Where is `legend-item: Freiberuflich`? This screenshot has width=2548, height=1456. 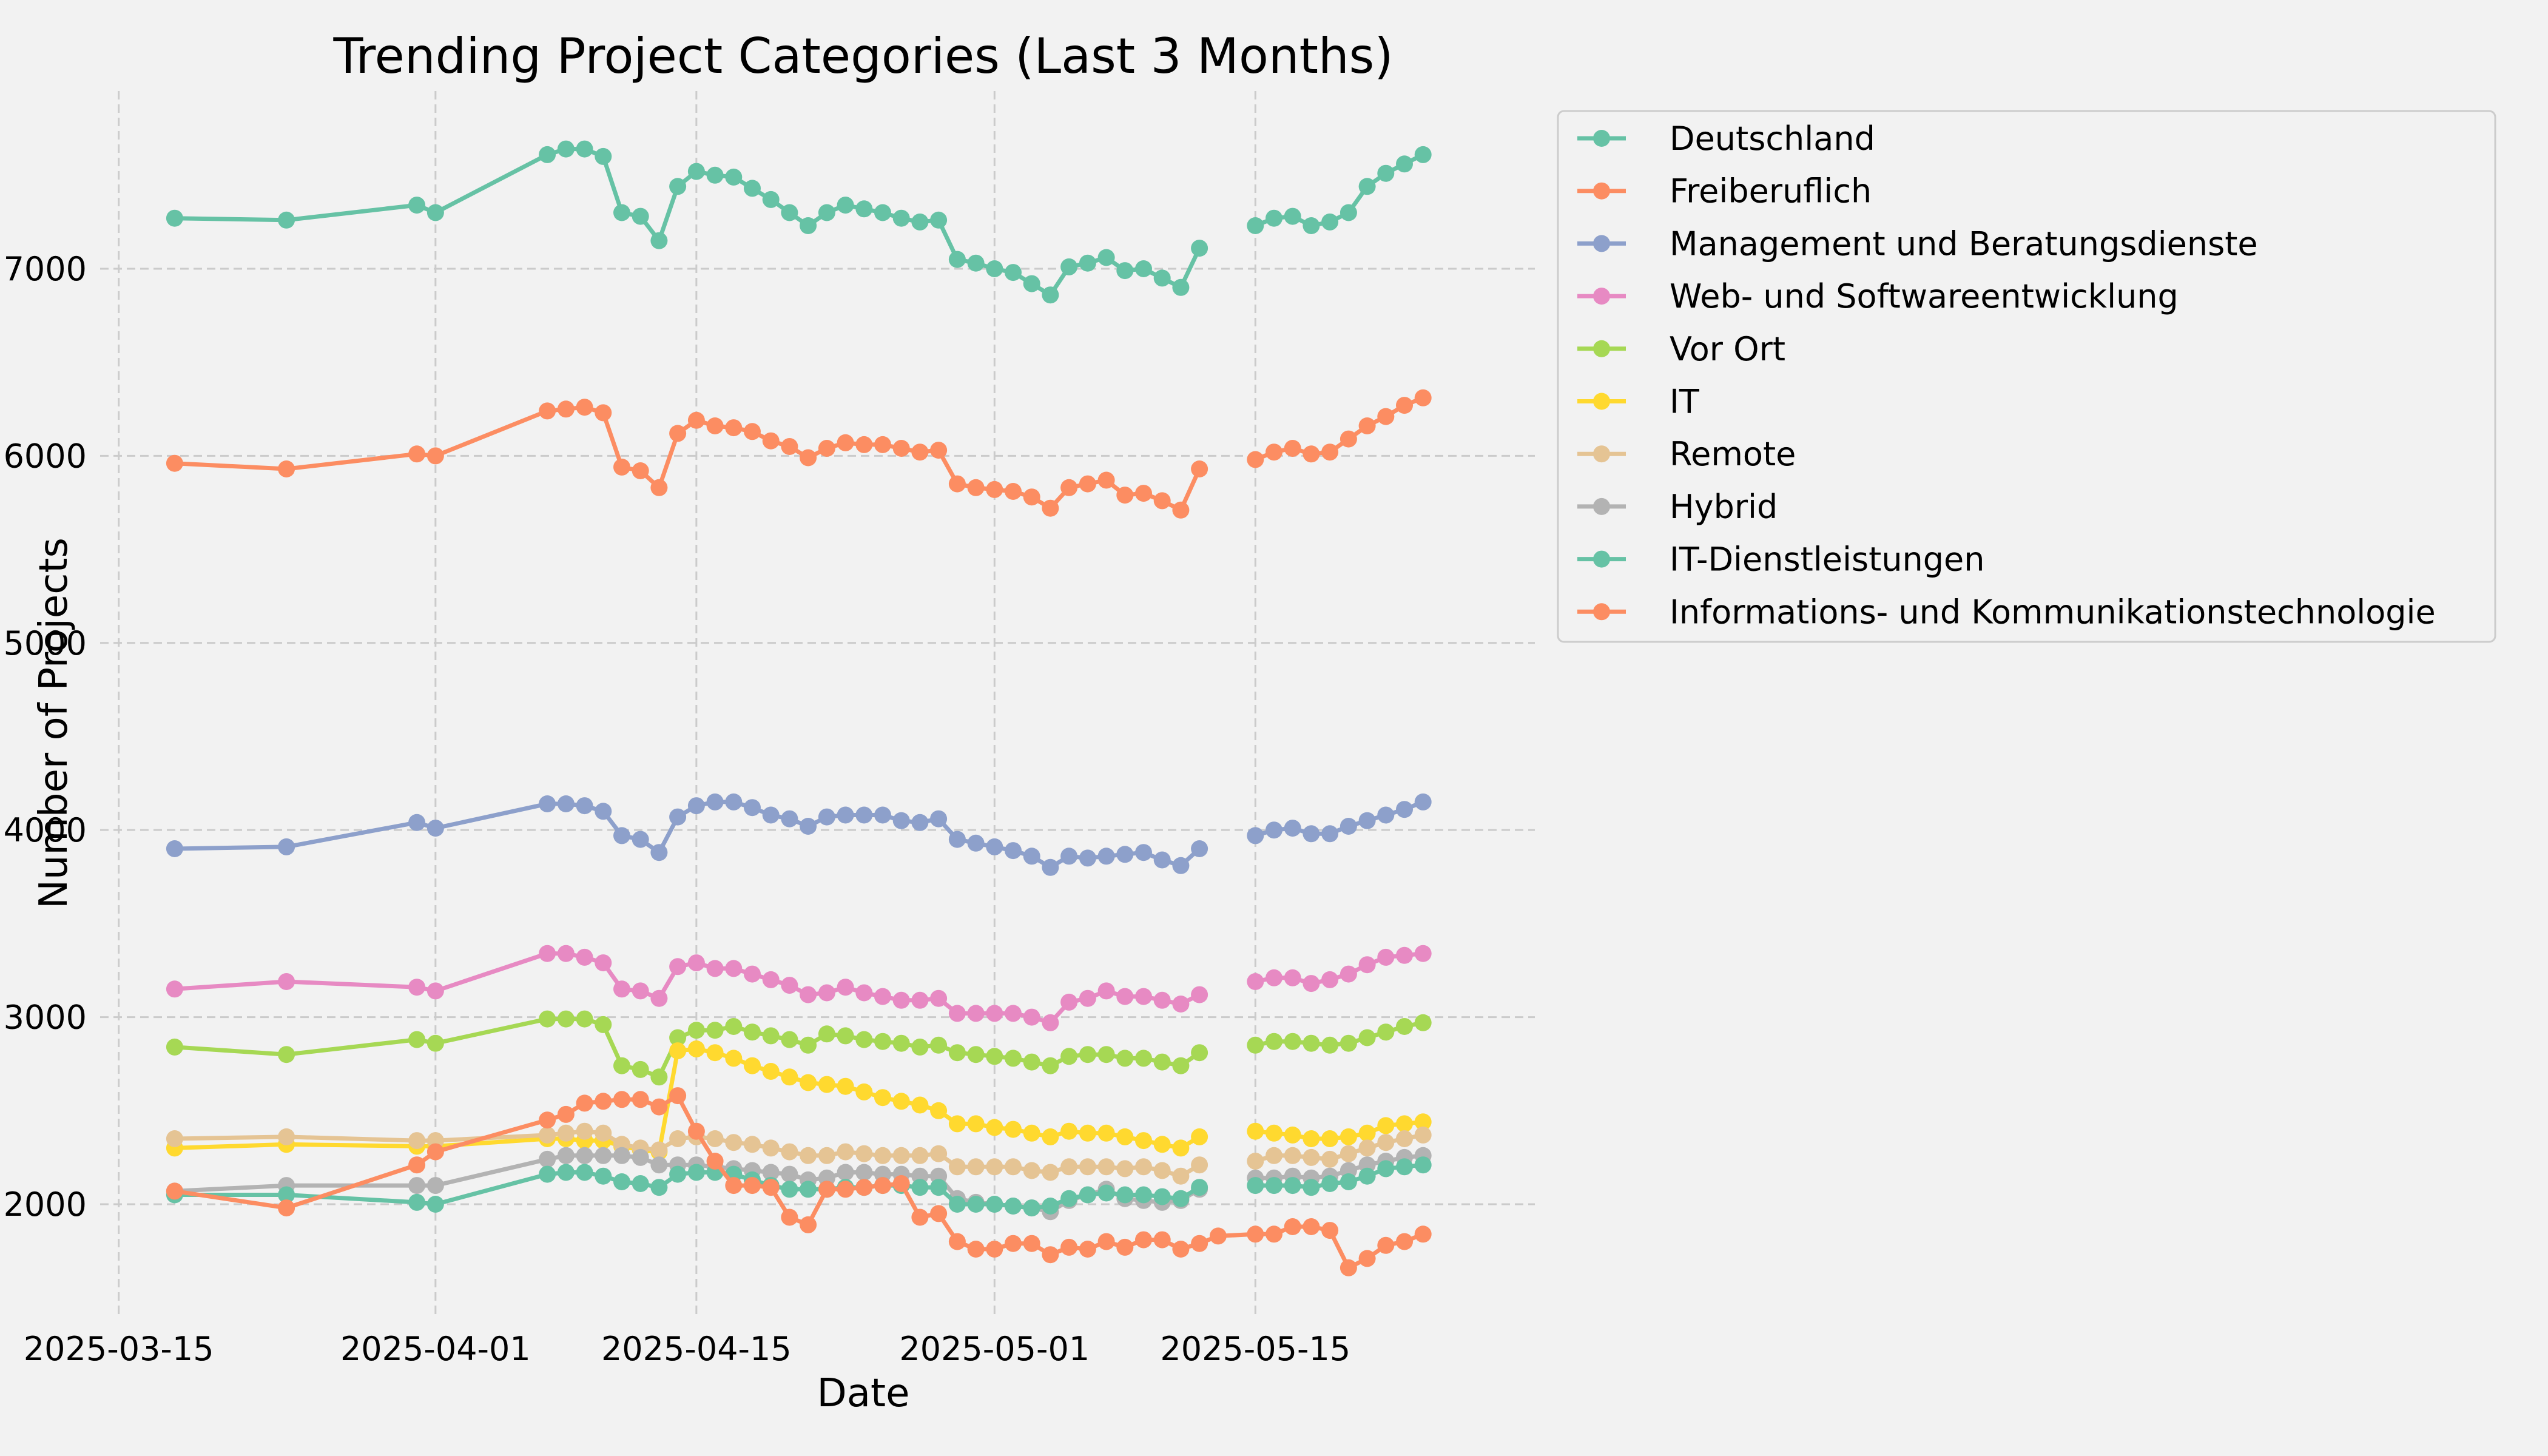
legend-item: Freiberuflich is located at coordinates (1724, 191).